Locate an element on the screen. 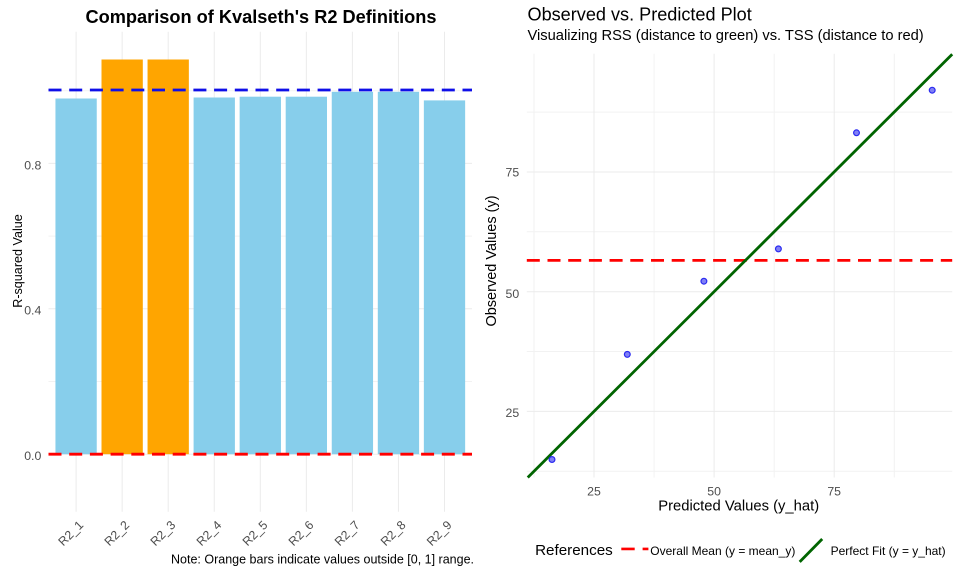 The image size is (960, 576). svg-text: 0.0 is located at coordinates (32, 456).